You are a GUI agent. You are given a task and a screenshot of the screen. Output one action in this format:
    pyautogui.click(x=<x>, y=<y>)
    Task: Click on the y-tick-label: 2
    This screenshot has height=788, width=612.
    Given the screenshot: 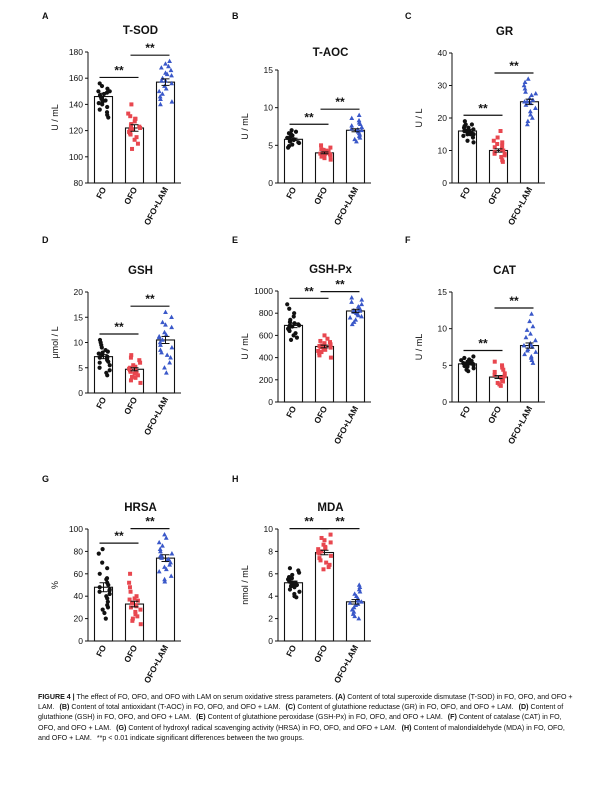 What is the action you would take?
    pyautogui.click(x=270, y=619)
    